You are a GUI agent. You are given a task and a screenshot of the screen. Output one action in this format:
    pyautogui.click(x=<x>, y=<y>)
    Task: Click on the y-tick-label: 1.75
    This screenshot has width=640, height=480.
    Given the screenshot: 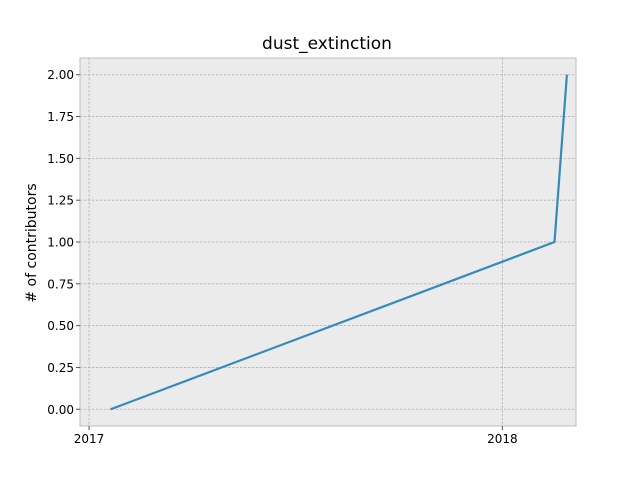 What is the action you would take?
    pyautogui.click(x=60, y=117)
    